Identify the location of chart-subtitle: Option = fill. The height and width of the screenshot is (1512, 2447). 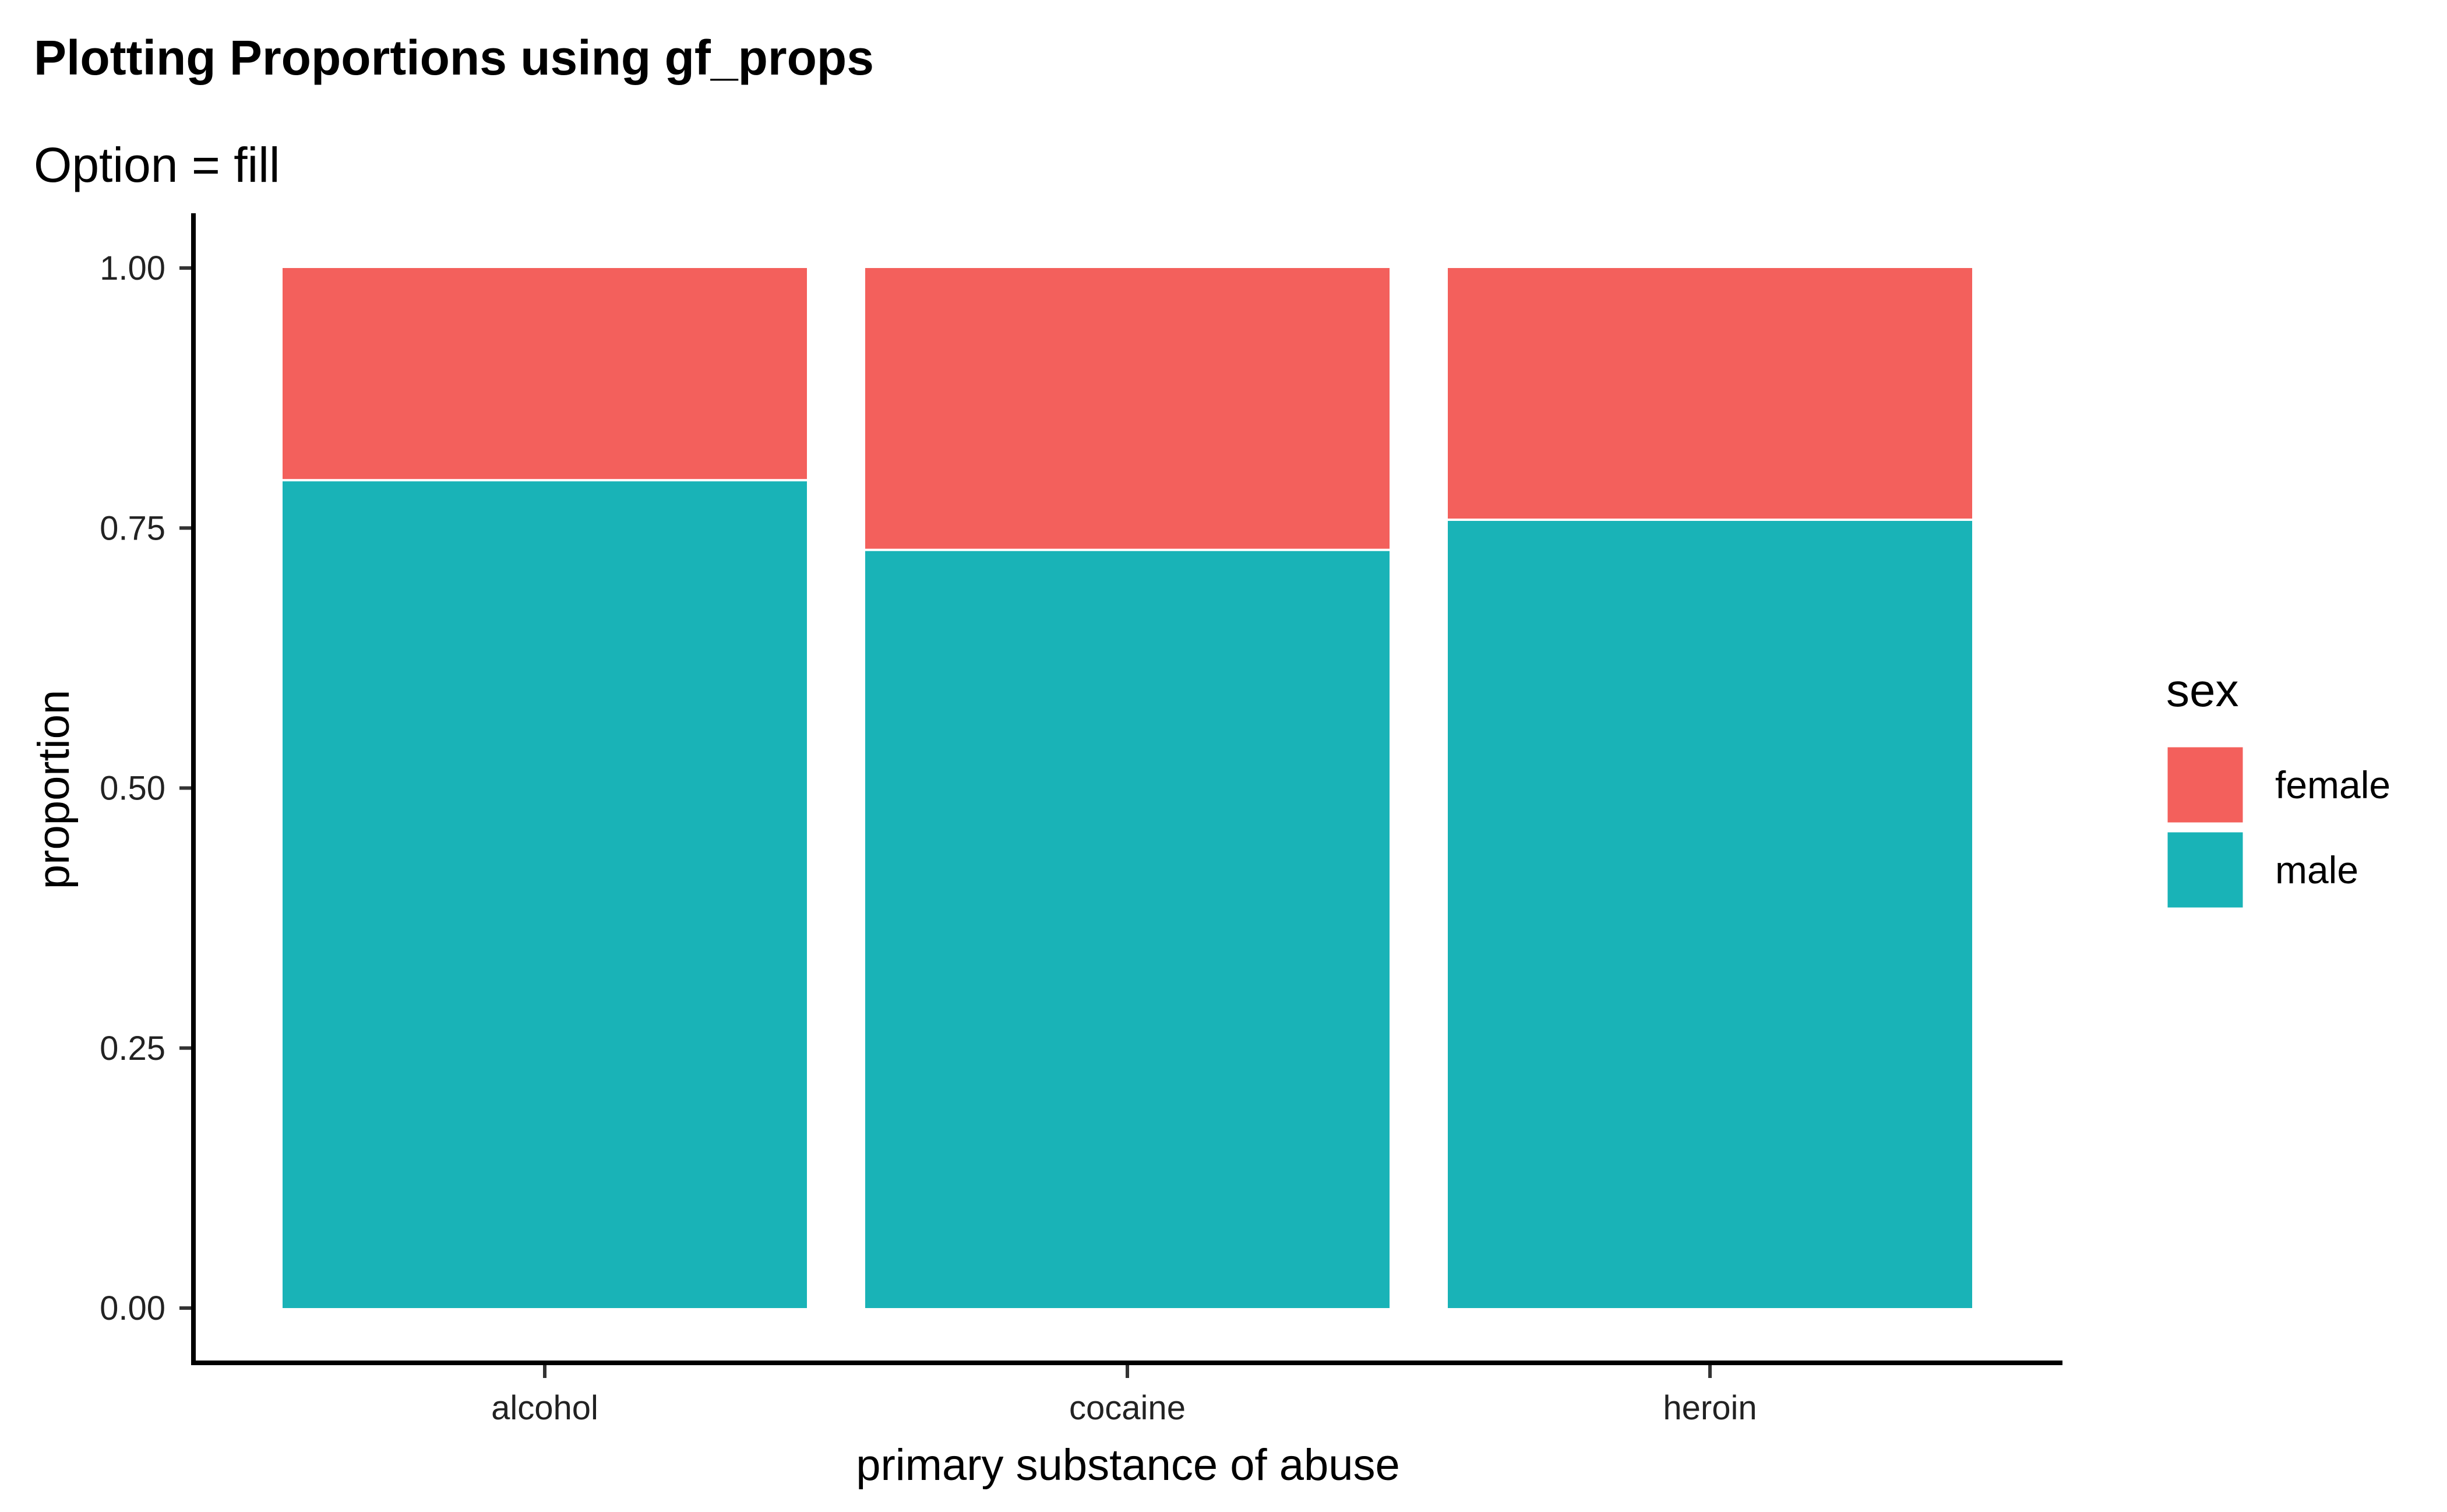
(157, 165).